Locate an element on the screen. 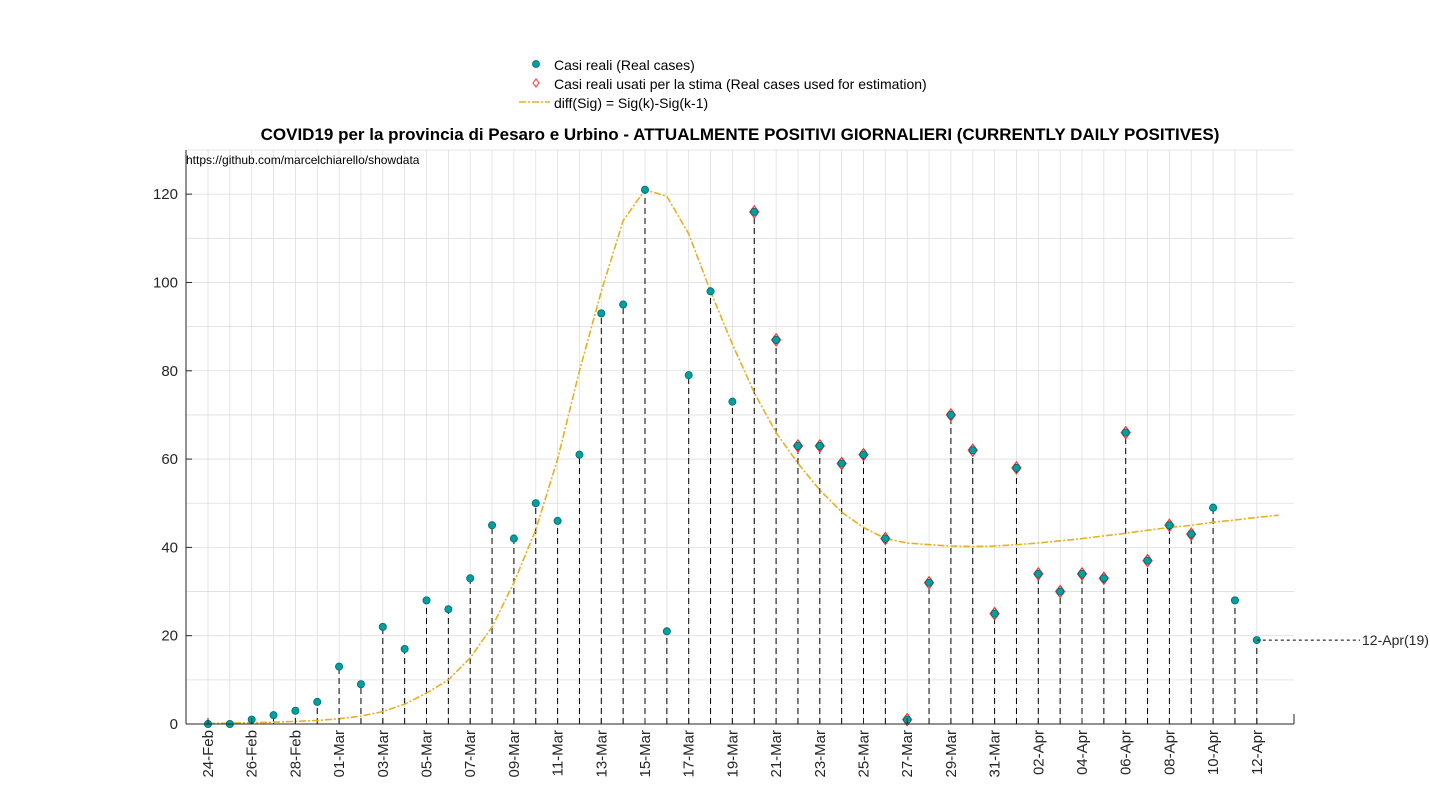 This screenshot has width=1430, height=800. legend-marker-real is located at coordinates (536, 64).